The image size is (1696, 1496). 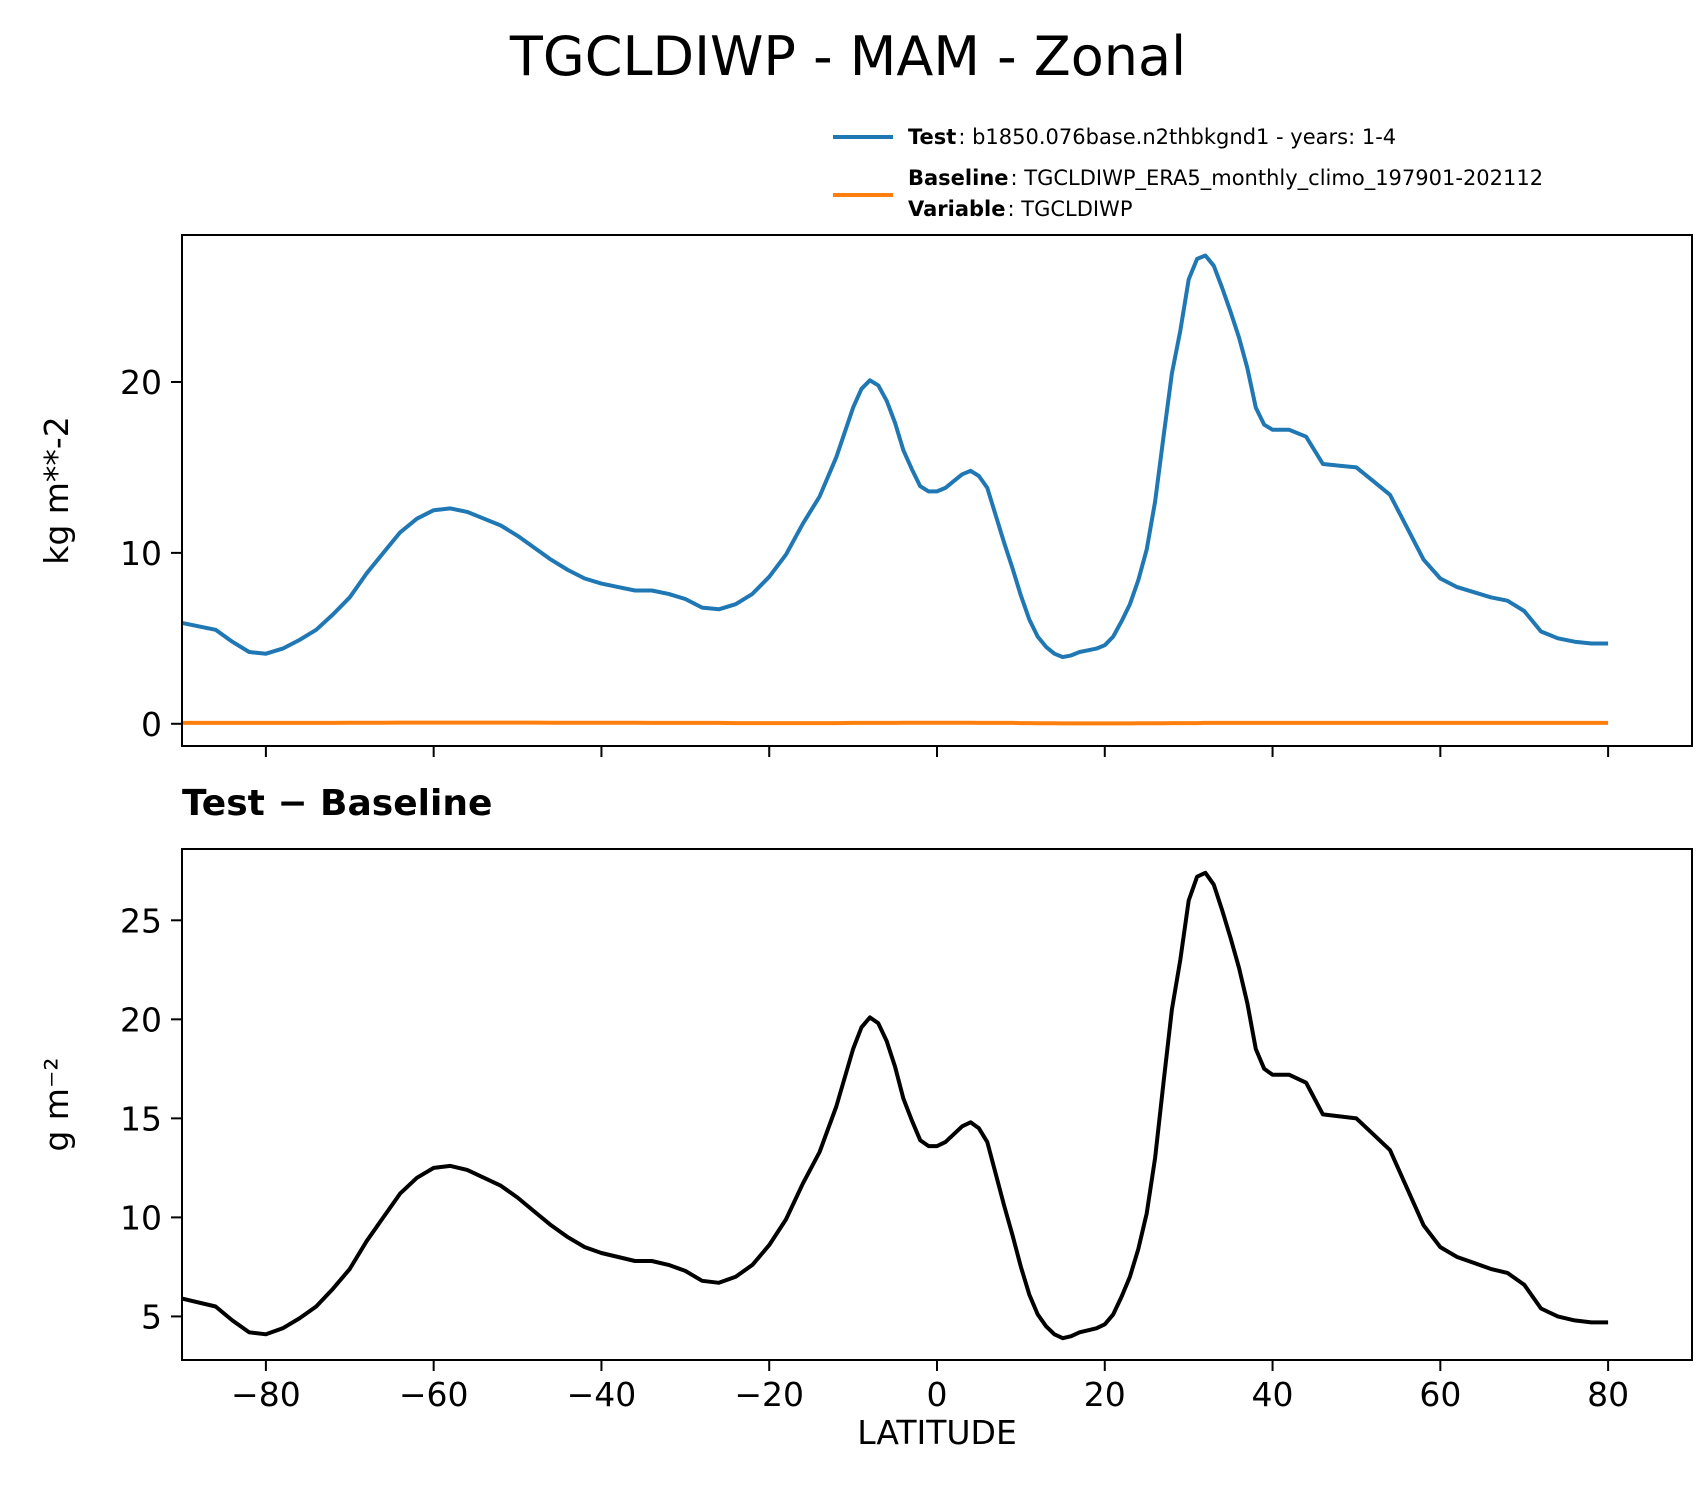 I want to click on bottom-x-tick-label: 80, so click(x=1608, y=1394).